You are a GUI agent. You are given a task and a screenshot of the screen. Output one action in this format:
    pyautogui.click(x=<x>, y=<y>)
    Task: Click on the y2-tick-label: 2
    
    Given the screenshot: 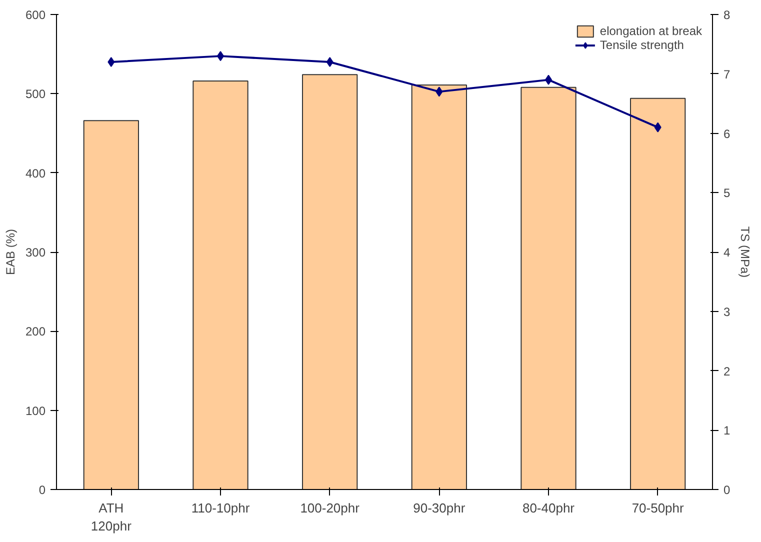 What is the action you would take?
    pyautogui.click(x=727, y=371)
    